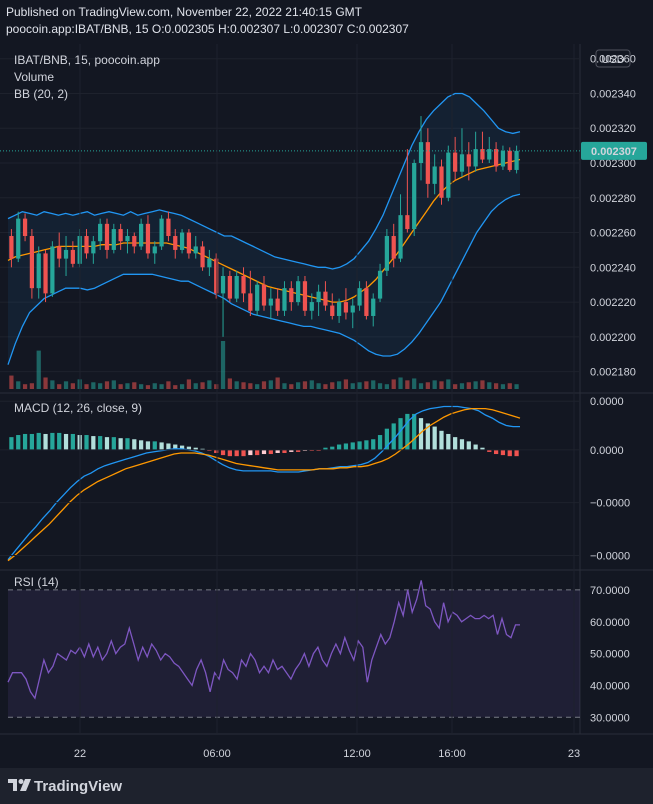 The image size is (653, 804). What do you see at coordinates (574, 754) in the screenshot?
I see `time-tick-label: 23` at bounding box center [574, 754].